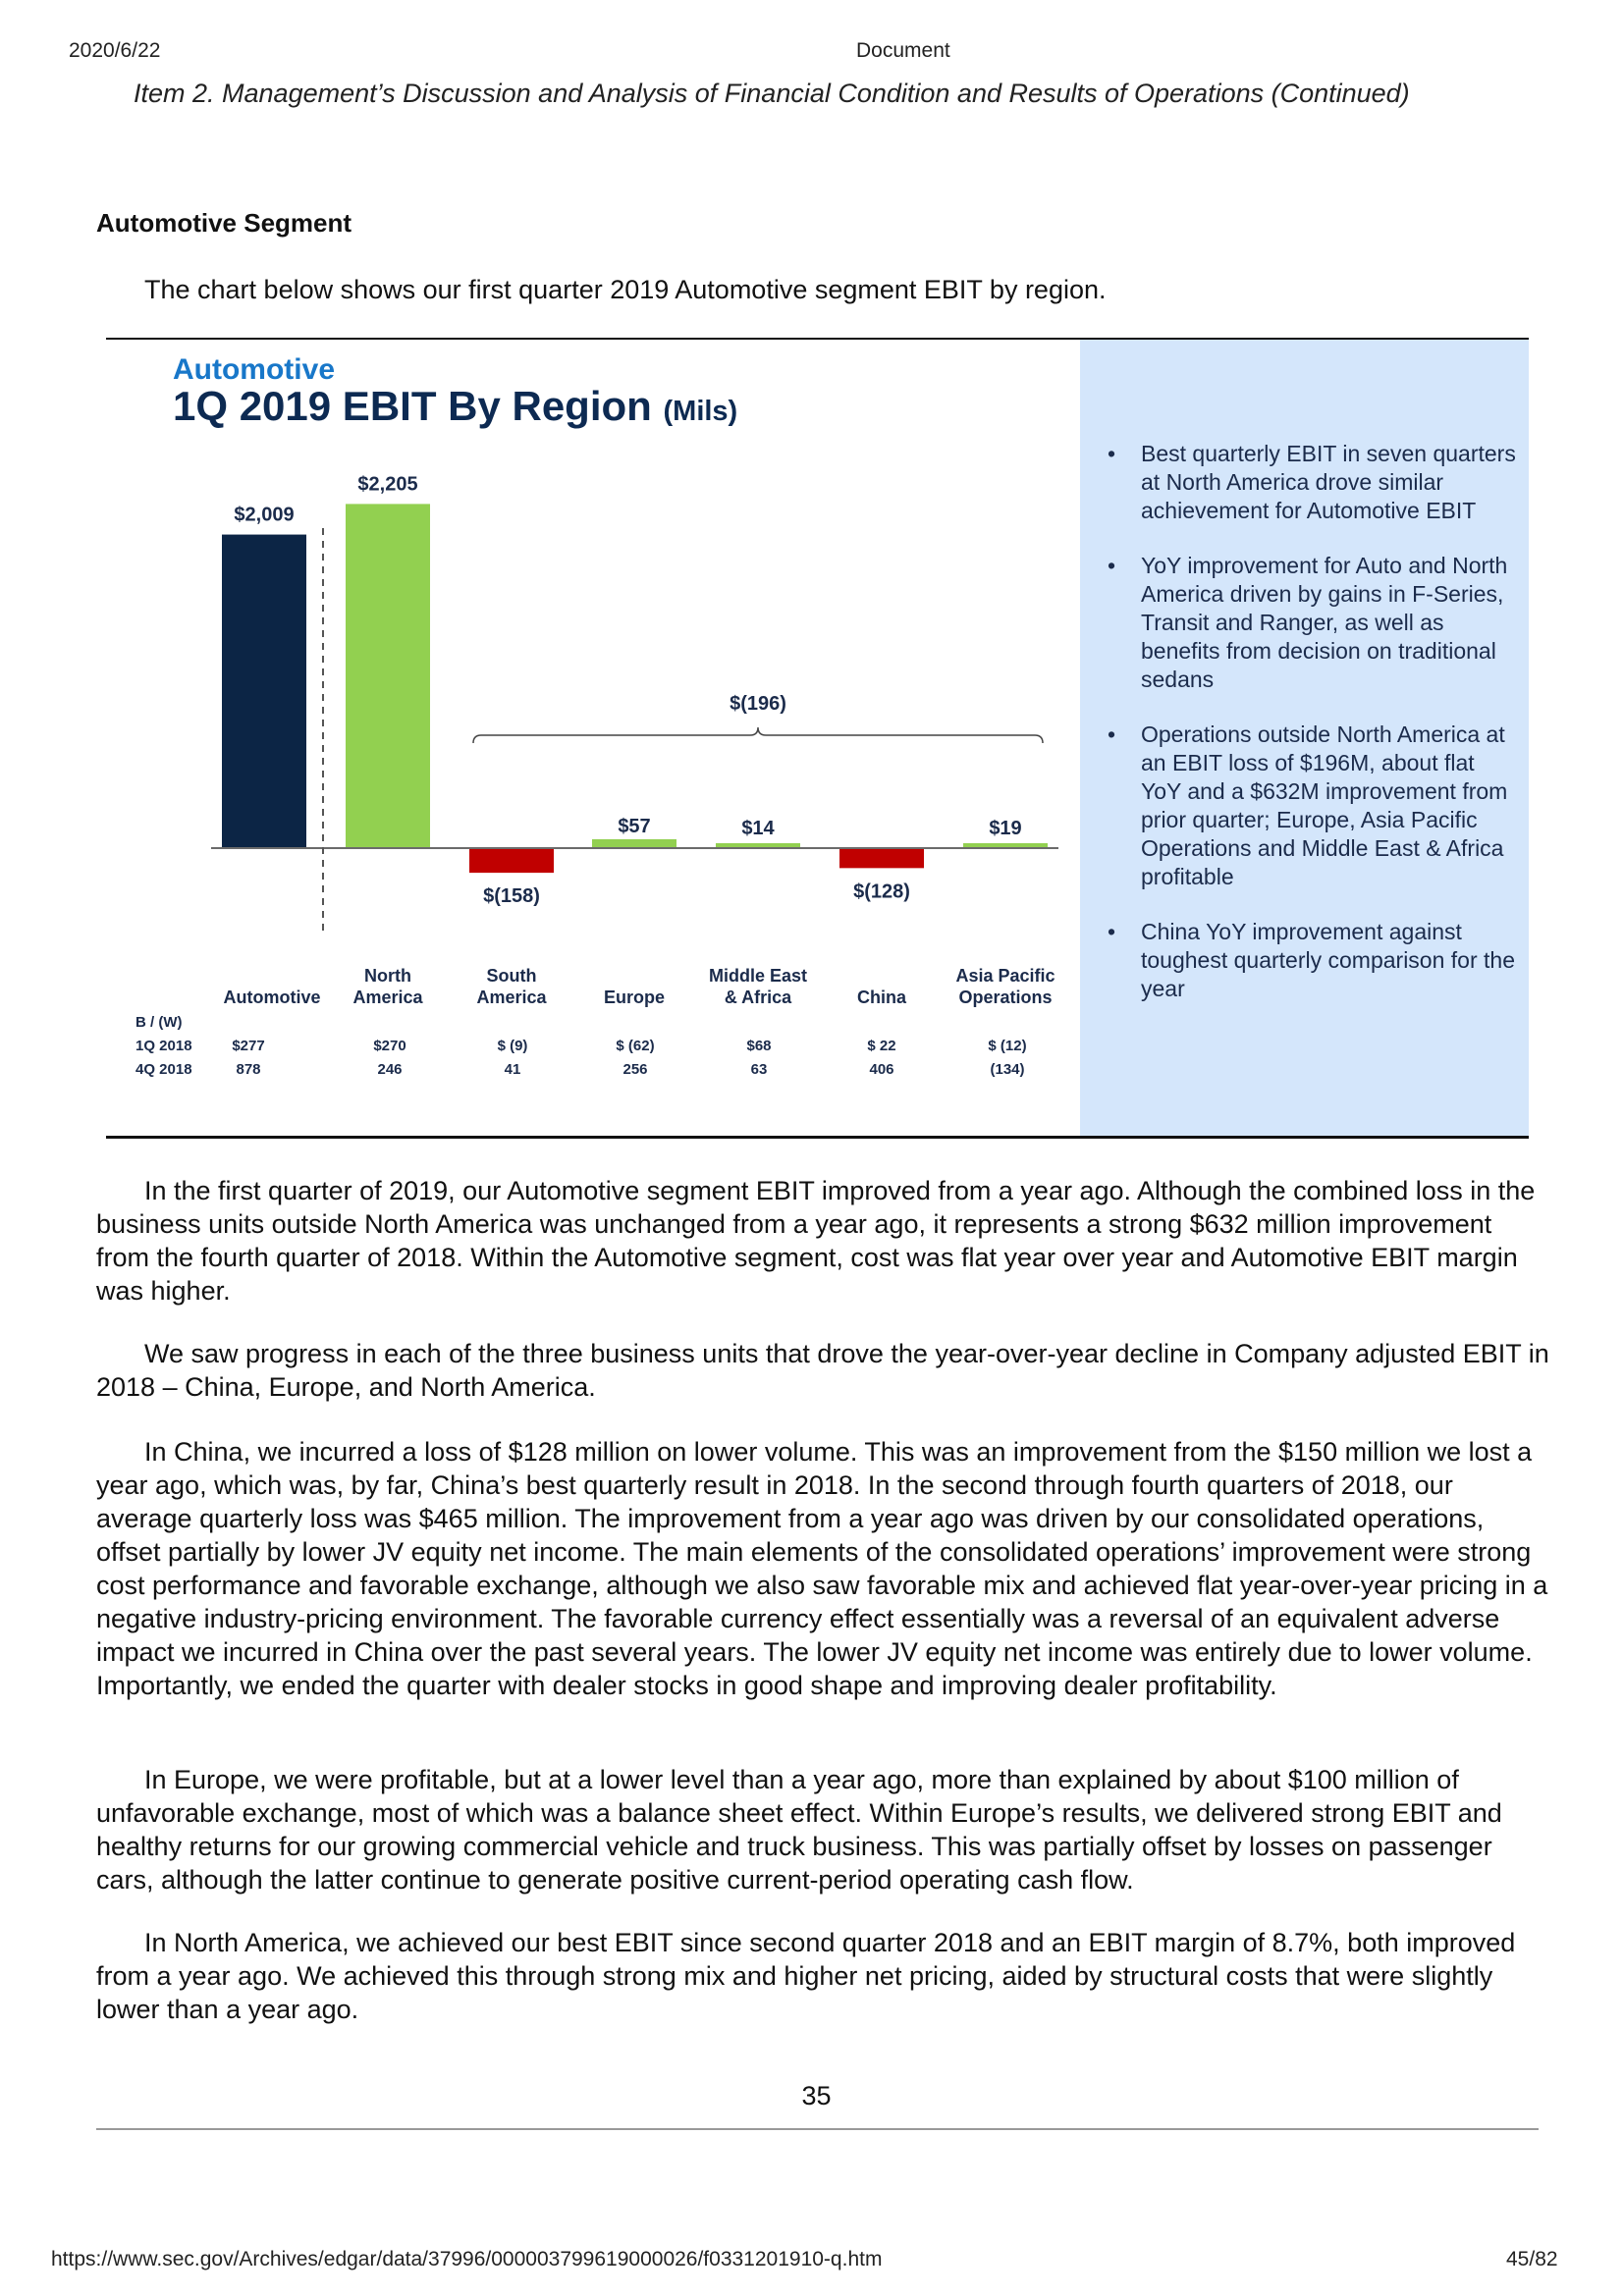  What do you see at coordinates (700, 411) in the screenshot?
I see `slide-title-unit: (Mils)` at bounding box center [700, 411].